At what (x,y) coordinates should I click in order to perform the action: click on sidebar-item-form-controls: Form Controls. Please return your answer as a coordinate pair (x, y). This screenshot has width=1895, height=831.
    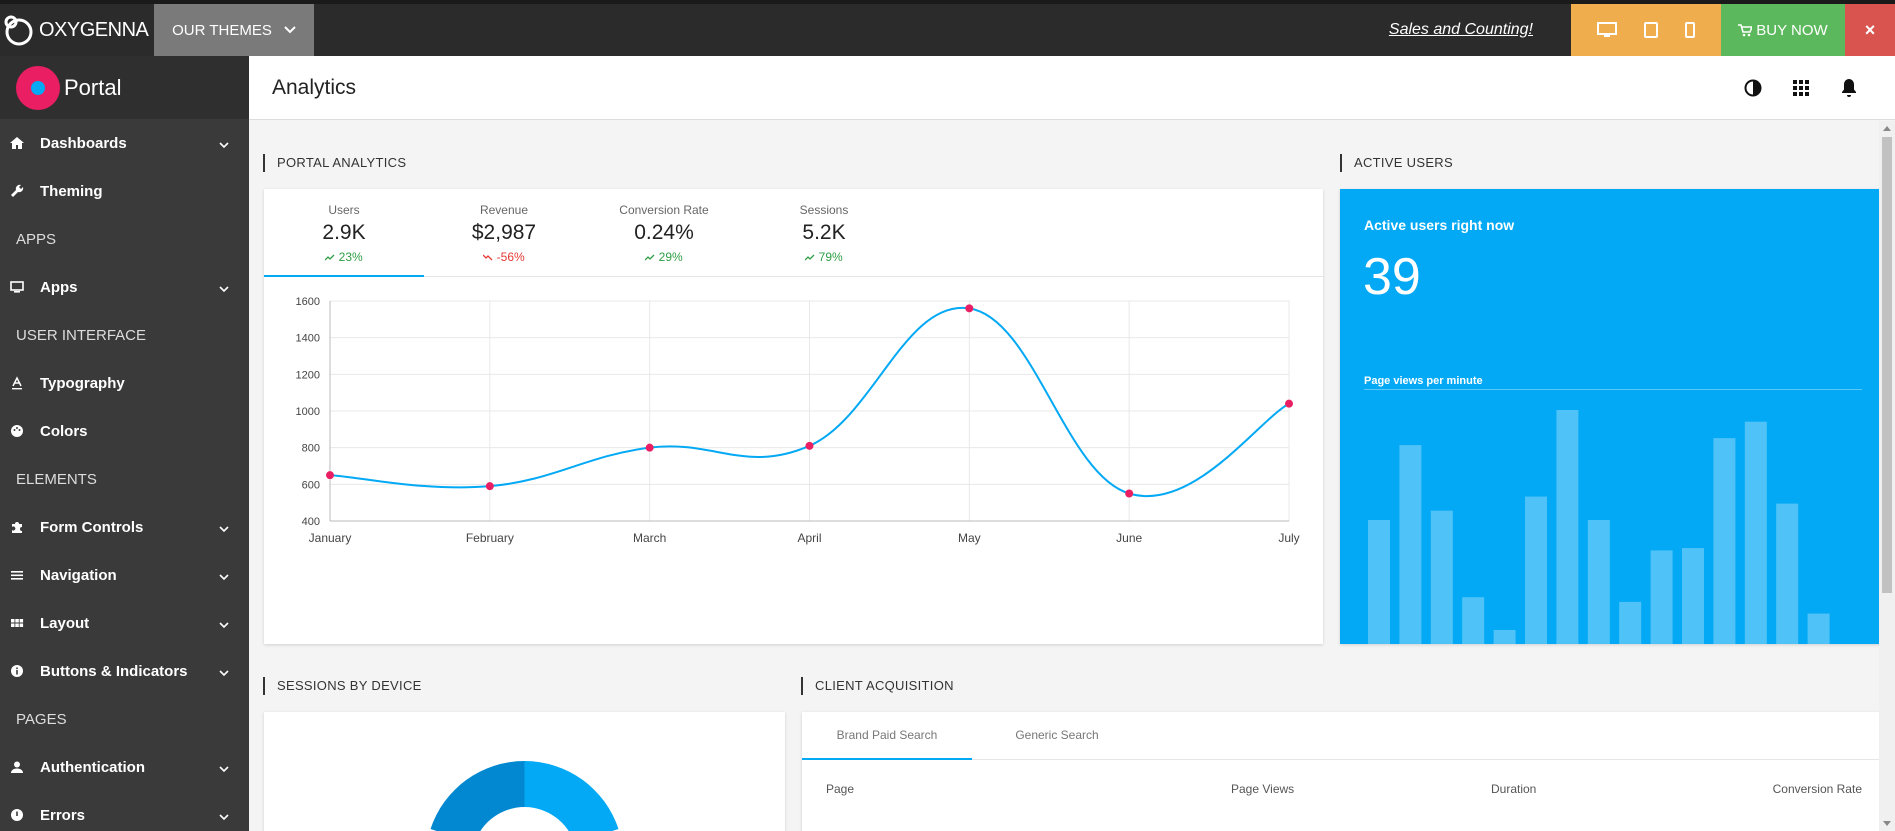
    Looking at the image, I should click on (124, 527).